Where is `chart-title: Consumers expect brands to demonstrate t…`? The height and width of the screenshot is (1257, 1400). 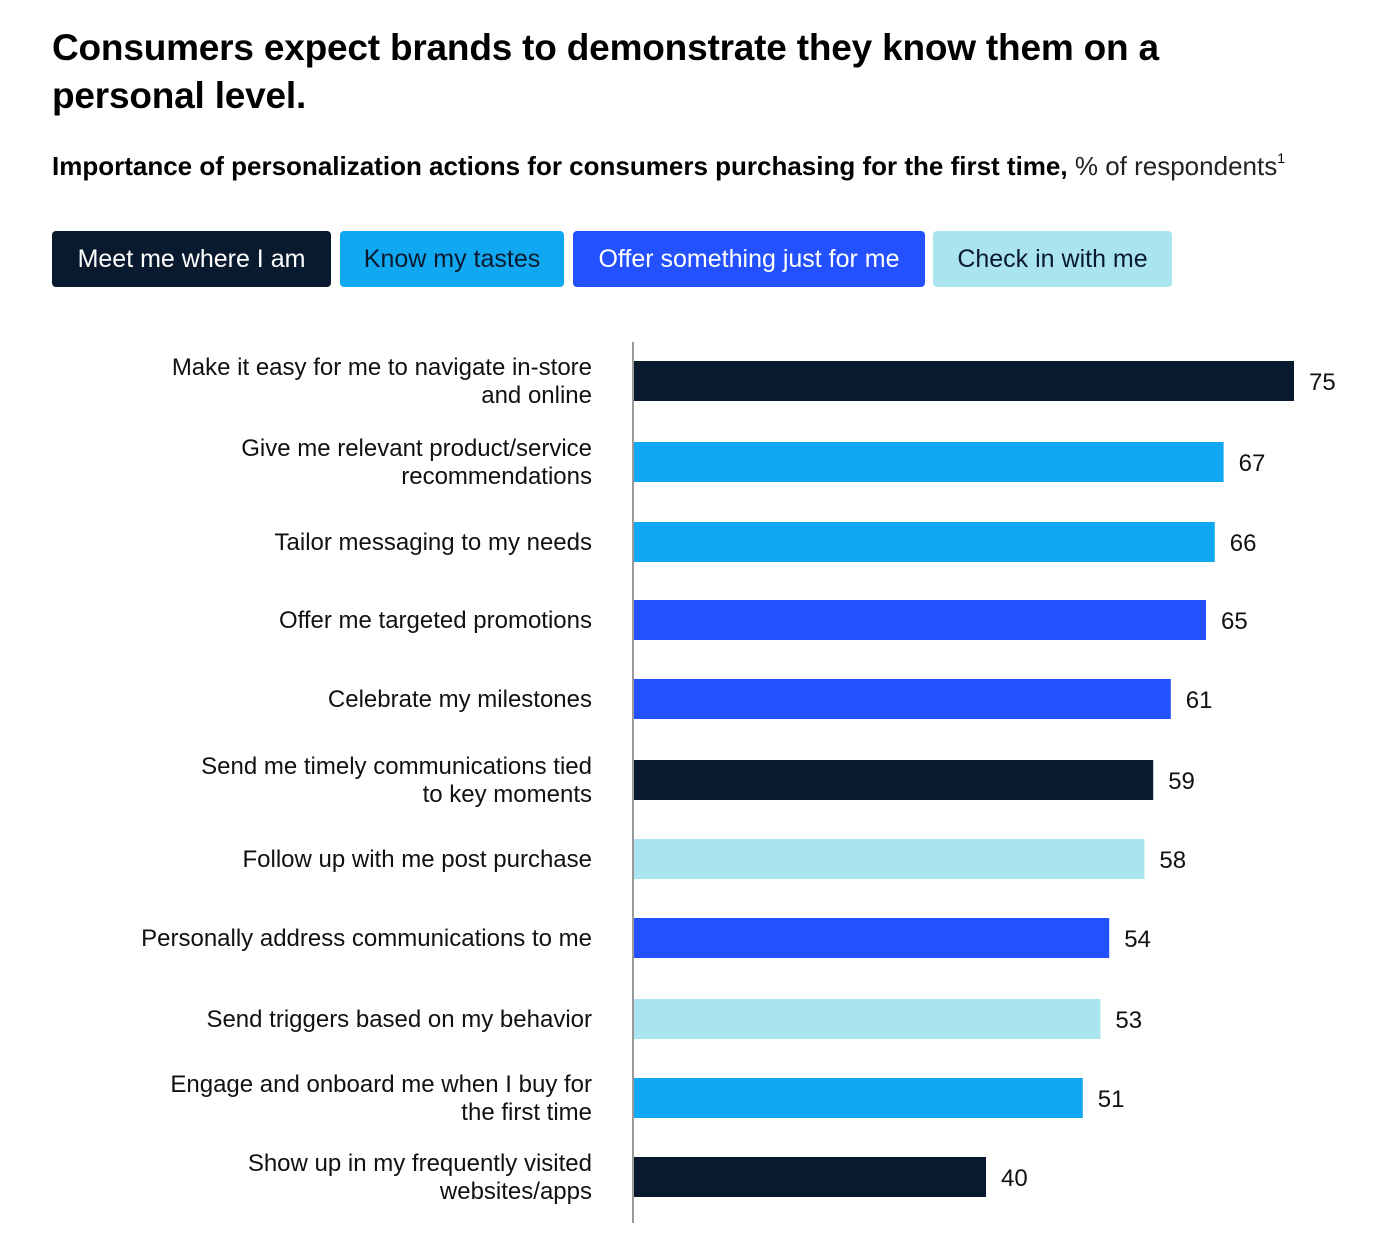 chart-title: Consumers expect brands to demonstrate t… is located at coordinates (605, 71).